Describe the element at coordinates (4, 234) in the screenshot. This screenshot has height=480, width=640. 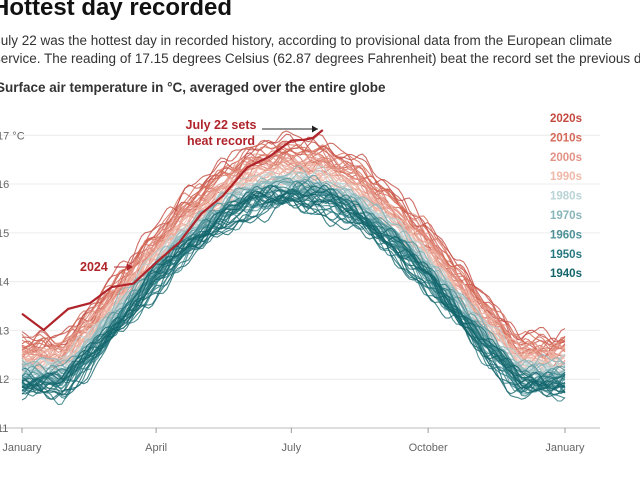
I see `y-tick-label: 15` at that location.